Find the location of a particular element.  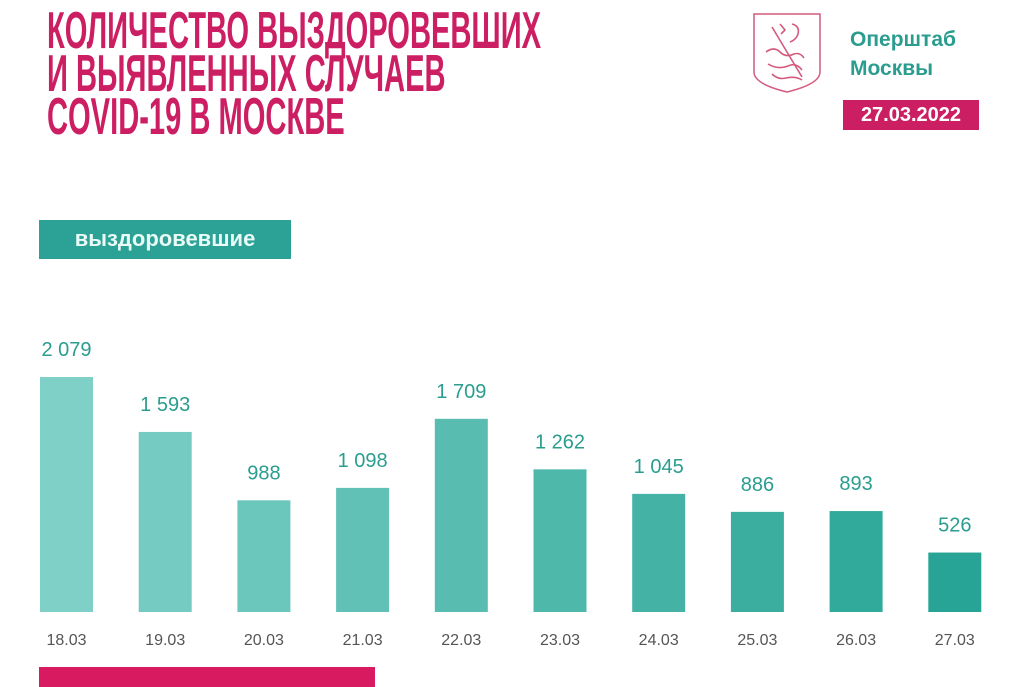

date-badge: 27.03.2022 is located at coordinates (911, 115).